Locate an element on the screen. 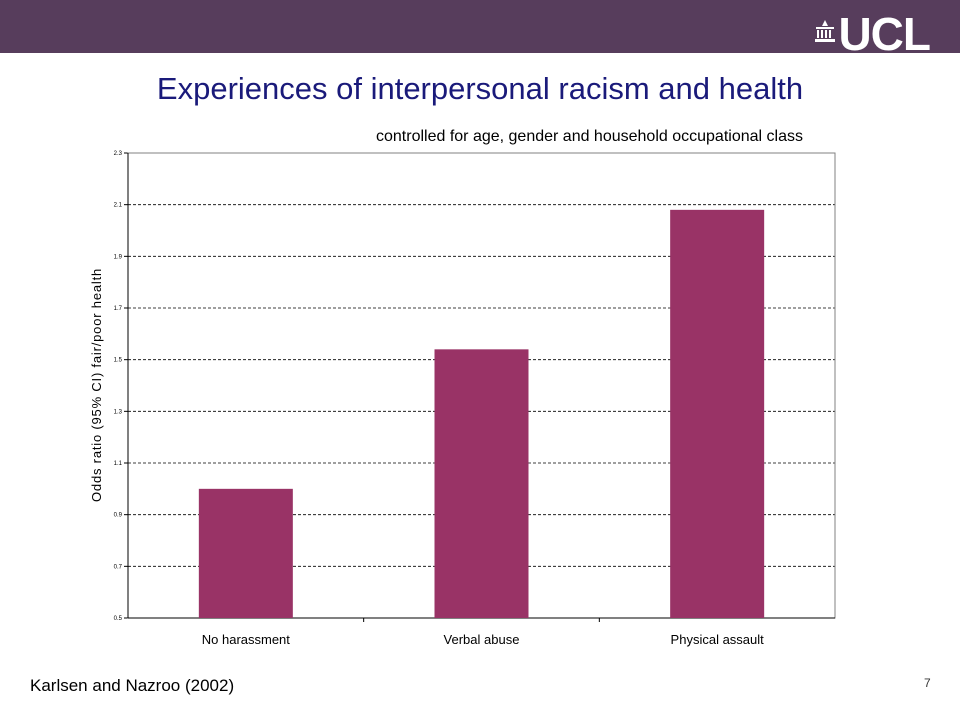  bar-physical-assault is located at coordinates (717, 414).